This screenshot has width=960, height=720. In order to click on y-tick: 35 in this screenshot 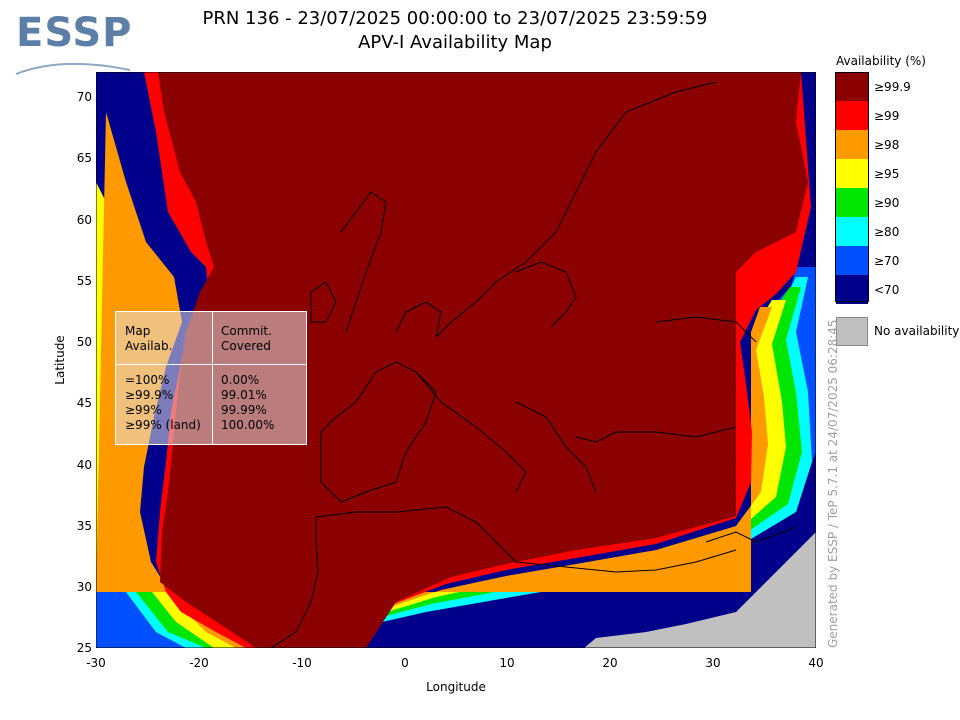, I will do `click(84, 526)`.